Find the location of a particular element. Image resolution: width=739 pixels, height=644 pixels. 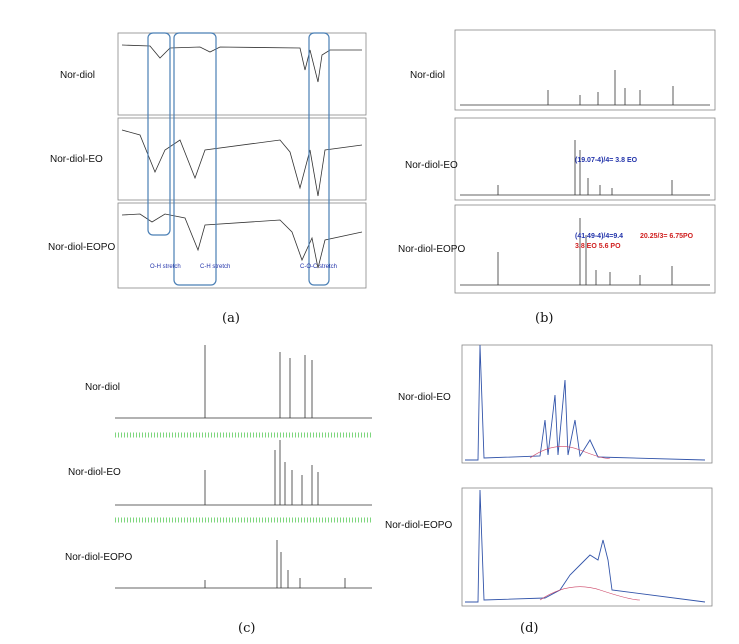

caption: (d) is located at coordinates (529, 628).